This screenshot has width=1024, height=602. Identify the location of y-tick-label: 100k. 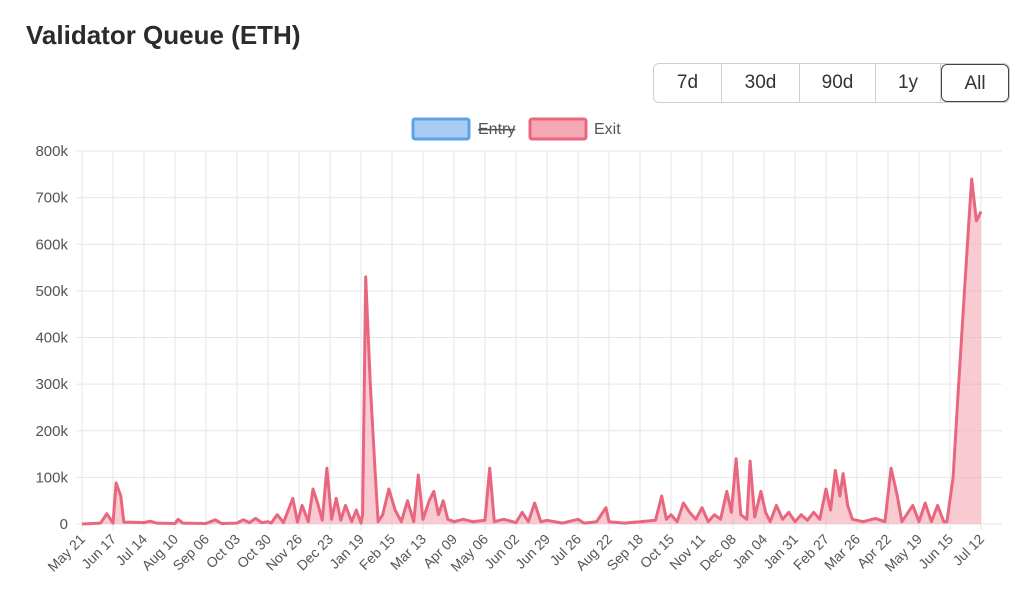
(51, 477).